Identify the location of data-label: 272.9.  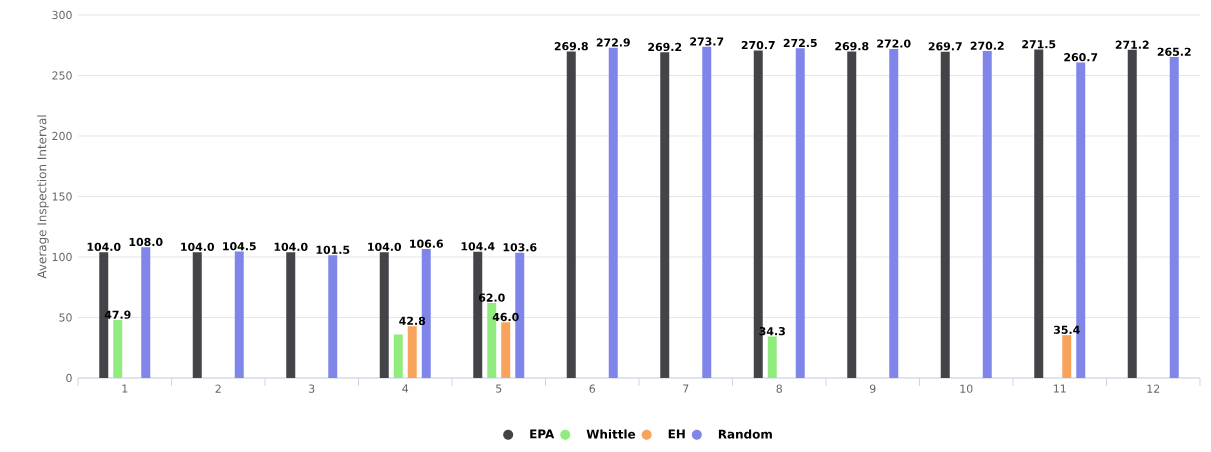
(613, 42).